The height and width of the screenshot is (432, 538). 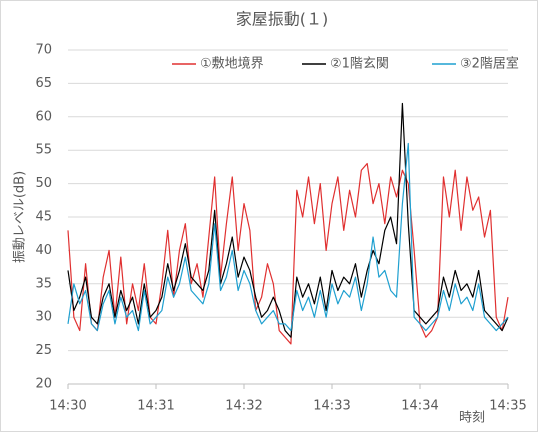 I want to click on y-tick-label: 45, so click(x=43, y=217).